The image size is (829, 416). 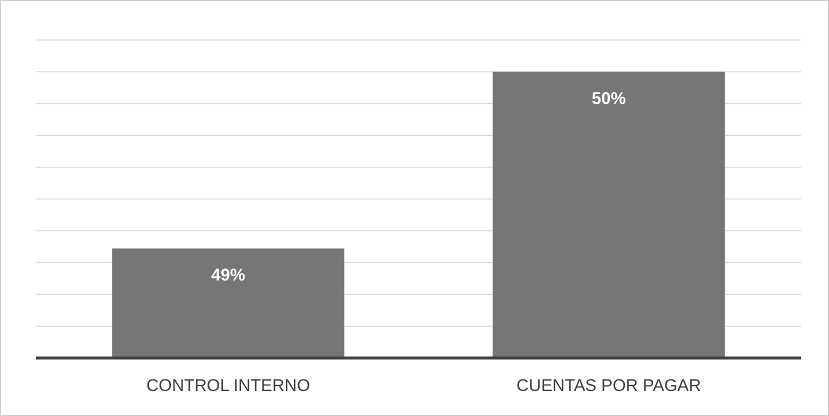 I want to click on x-tick-label: CUENTAS POR PAGAR, so click(x=609, y=385).